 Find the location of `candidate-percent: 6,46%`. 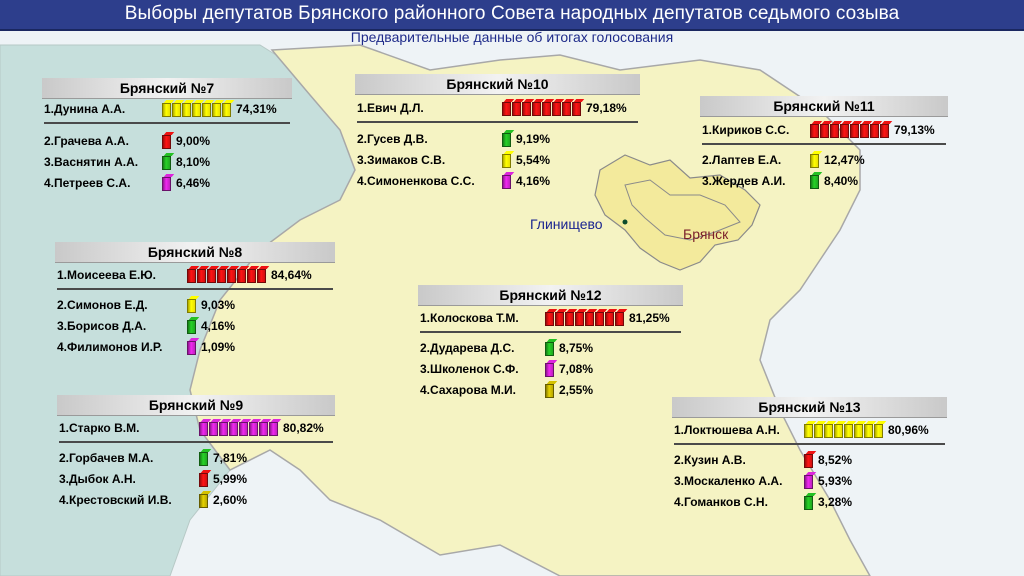

candidate-percent: 6,46% is located at coordinates (193, 183).